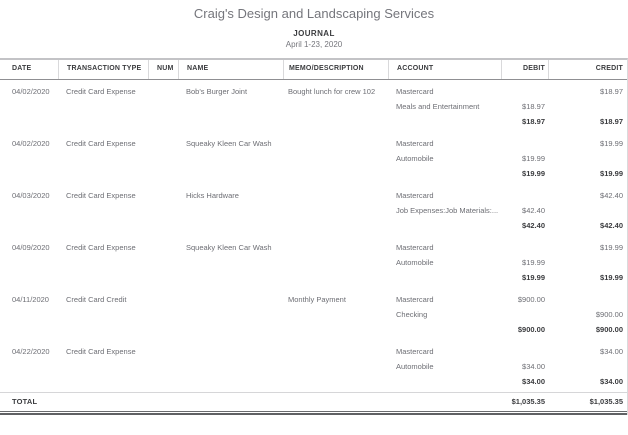  What do you see at coordinates (31, 247) in the screenshot?
I see `cell-date: 04/09/2020` at bounding box center [31, 247].